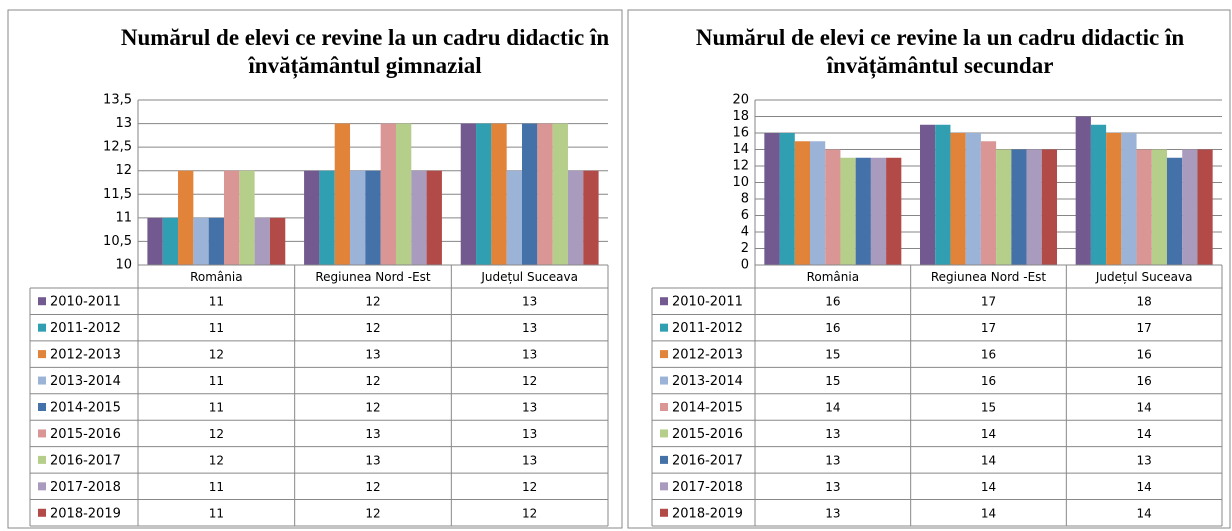  What do you see at coordinates (707, 487) in the screenshot?
I see `legend-label: 2017-2018` at bounding box center [707, 487].